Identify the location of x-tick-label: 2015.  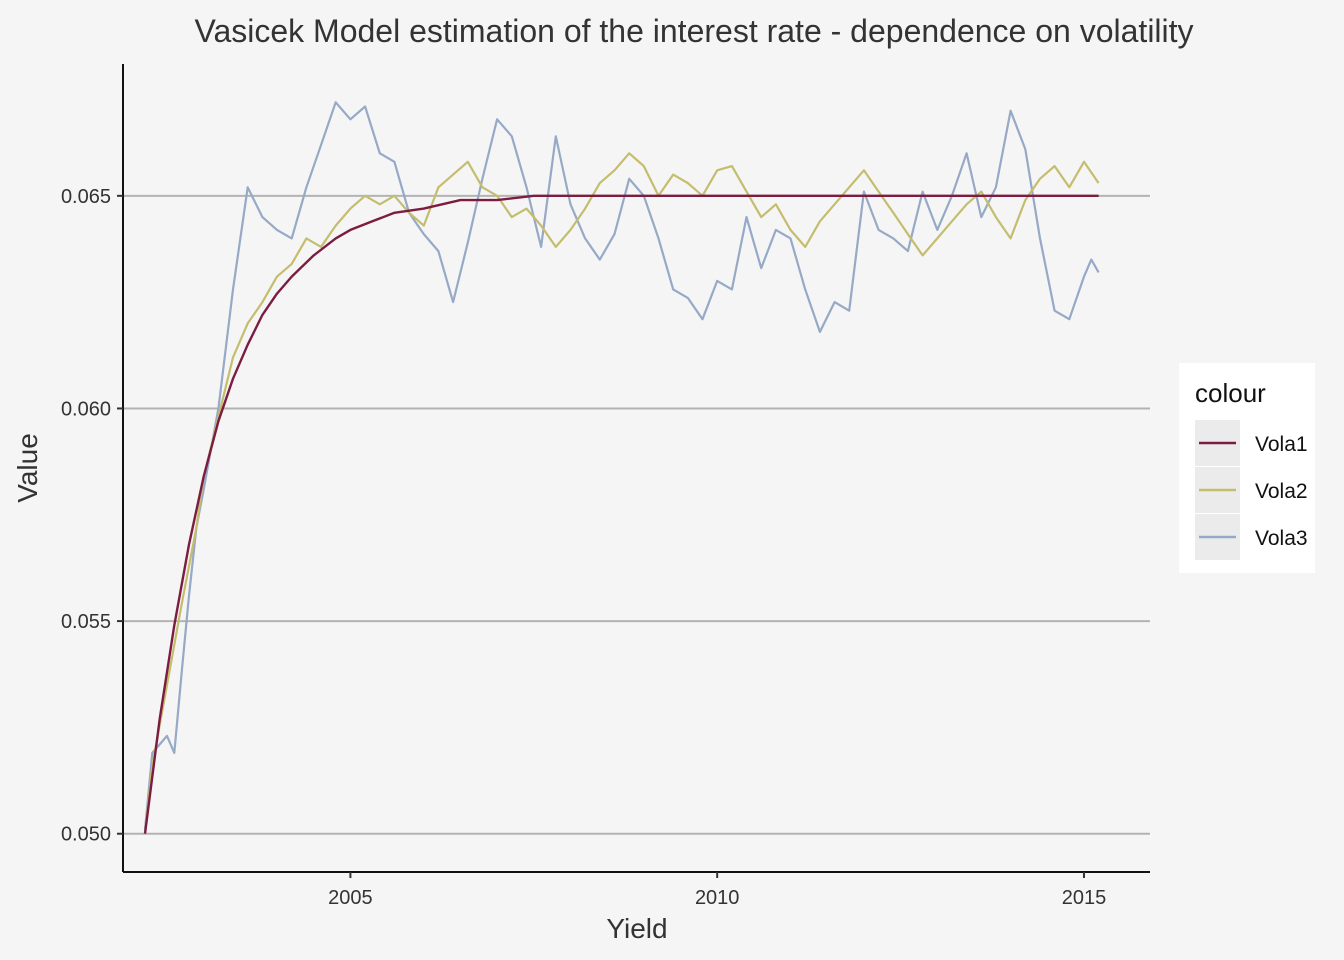
(1084, 898).